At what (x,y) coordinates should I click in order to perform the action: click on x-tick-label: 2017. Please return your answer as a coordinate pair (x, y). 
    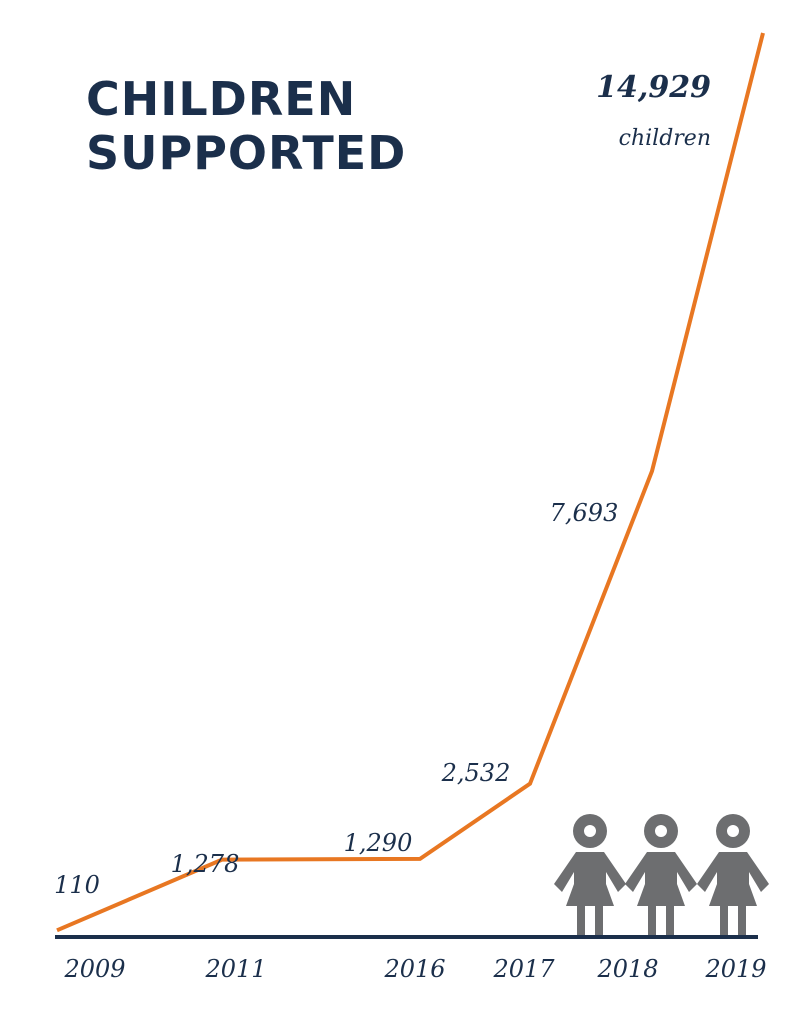
    Looking at the image, I should click on (523, 969).